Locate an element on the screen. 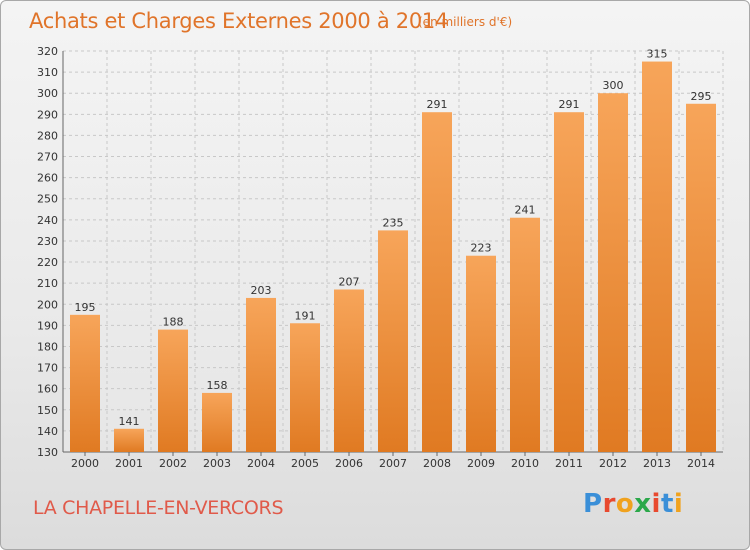 The image size is (750, 550). data-label: 158 is located at coordinates (217, 385).